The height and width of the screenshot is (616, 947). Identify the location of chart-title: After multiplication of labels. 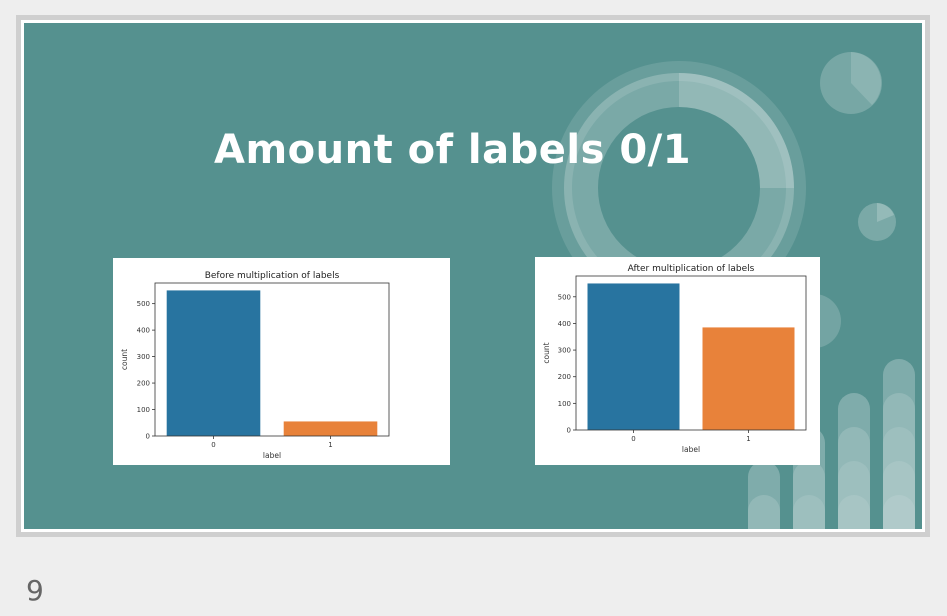
(691, 269).